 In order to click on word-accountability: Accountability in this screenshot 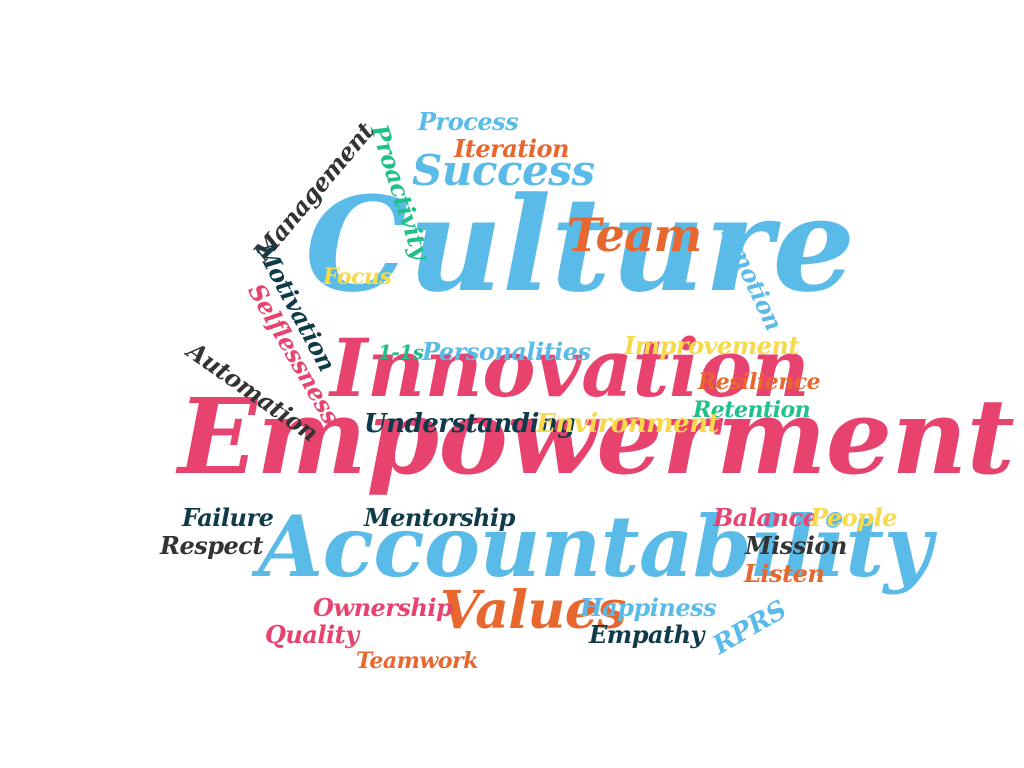, I will do `click(595, 546)`.